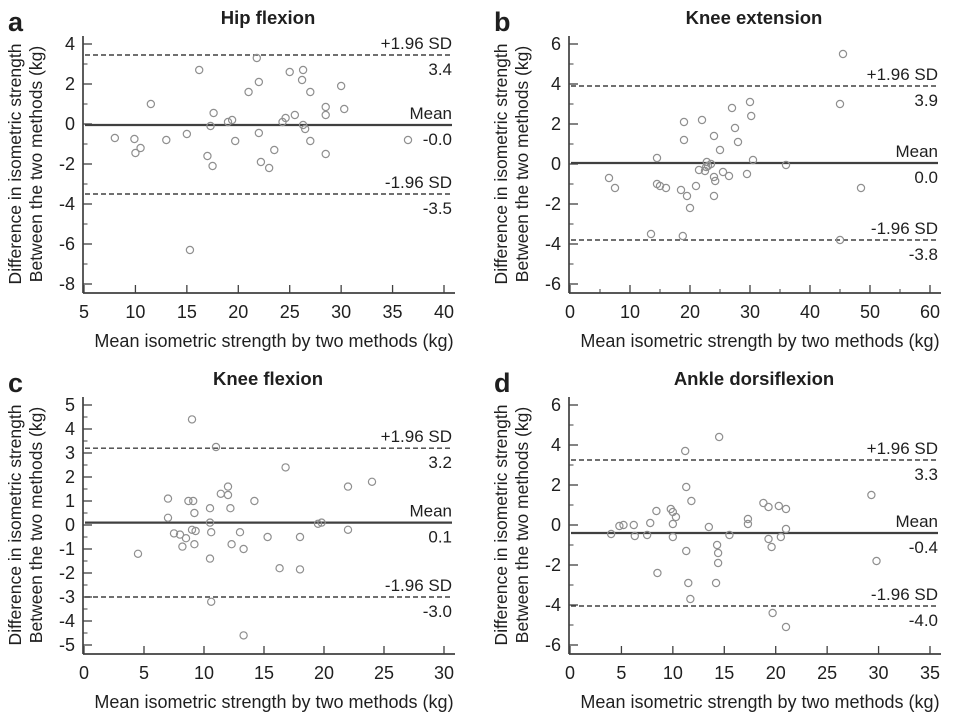 The image size is (972, 727). Describe the element at coordinates (570, 312) in the screenshot. I see `x-tick-label: 0` at that location.